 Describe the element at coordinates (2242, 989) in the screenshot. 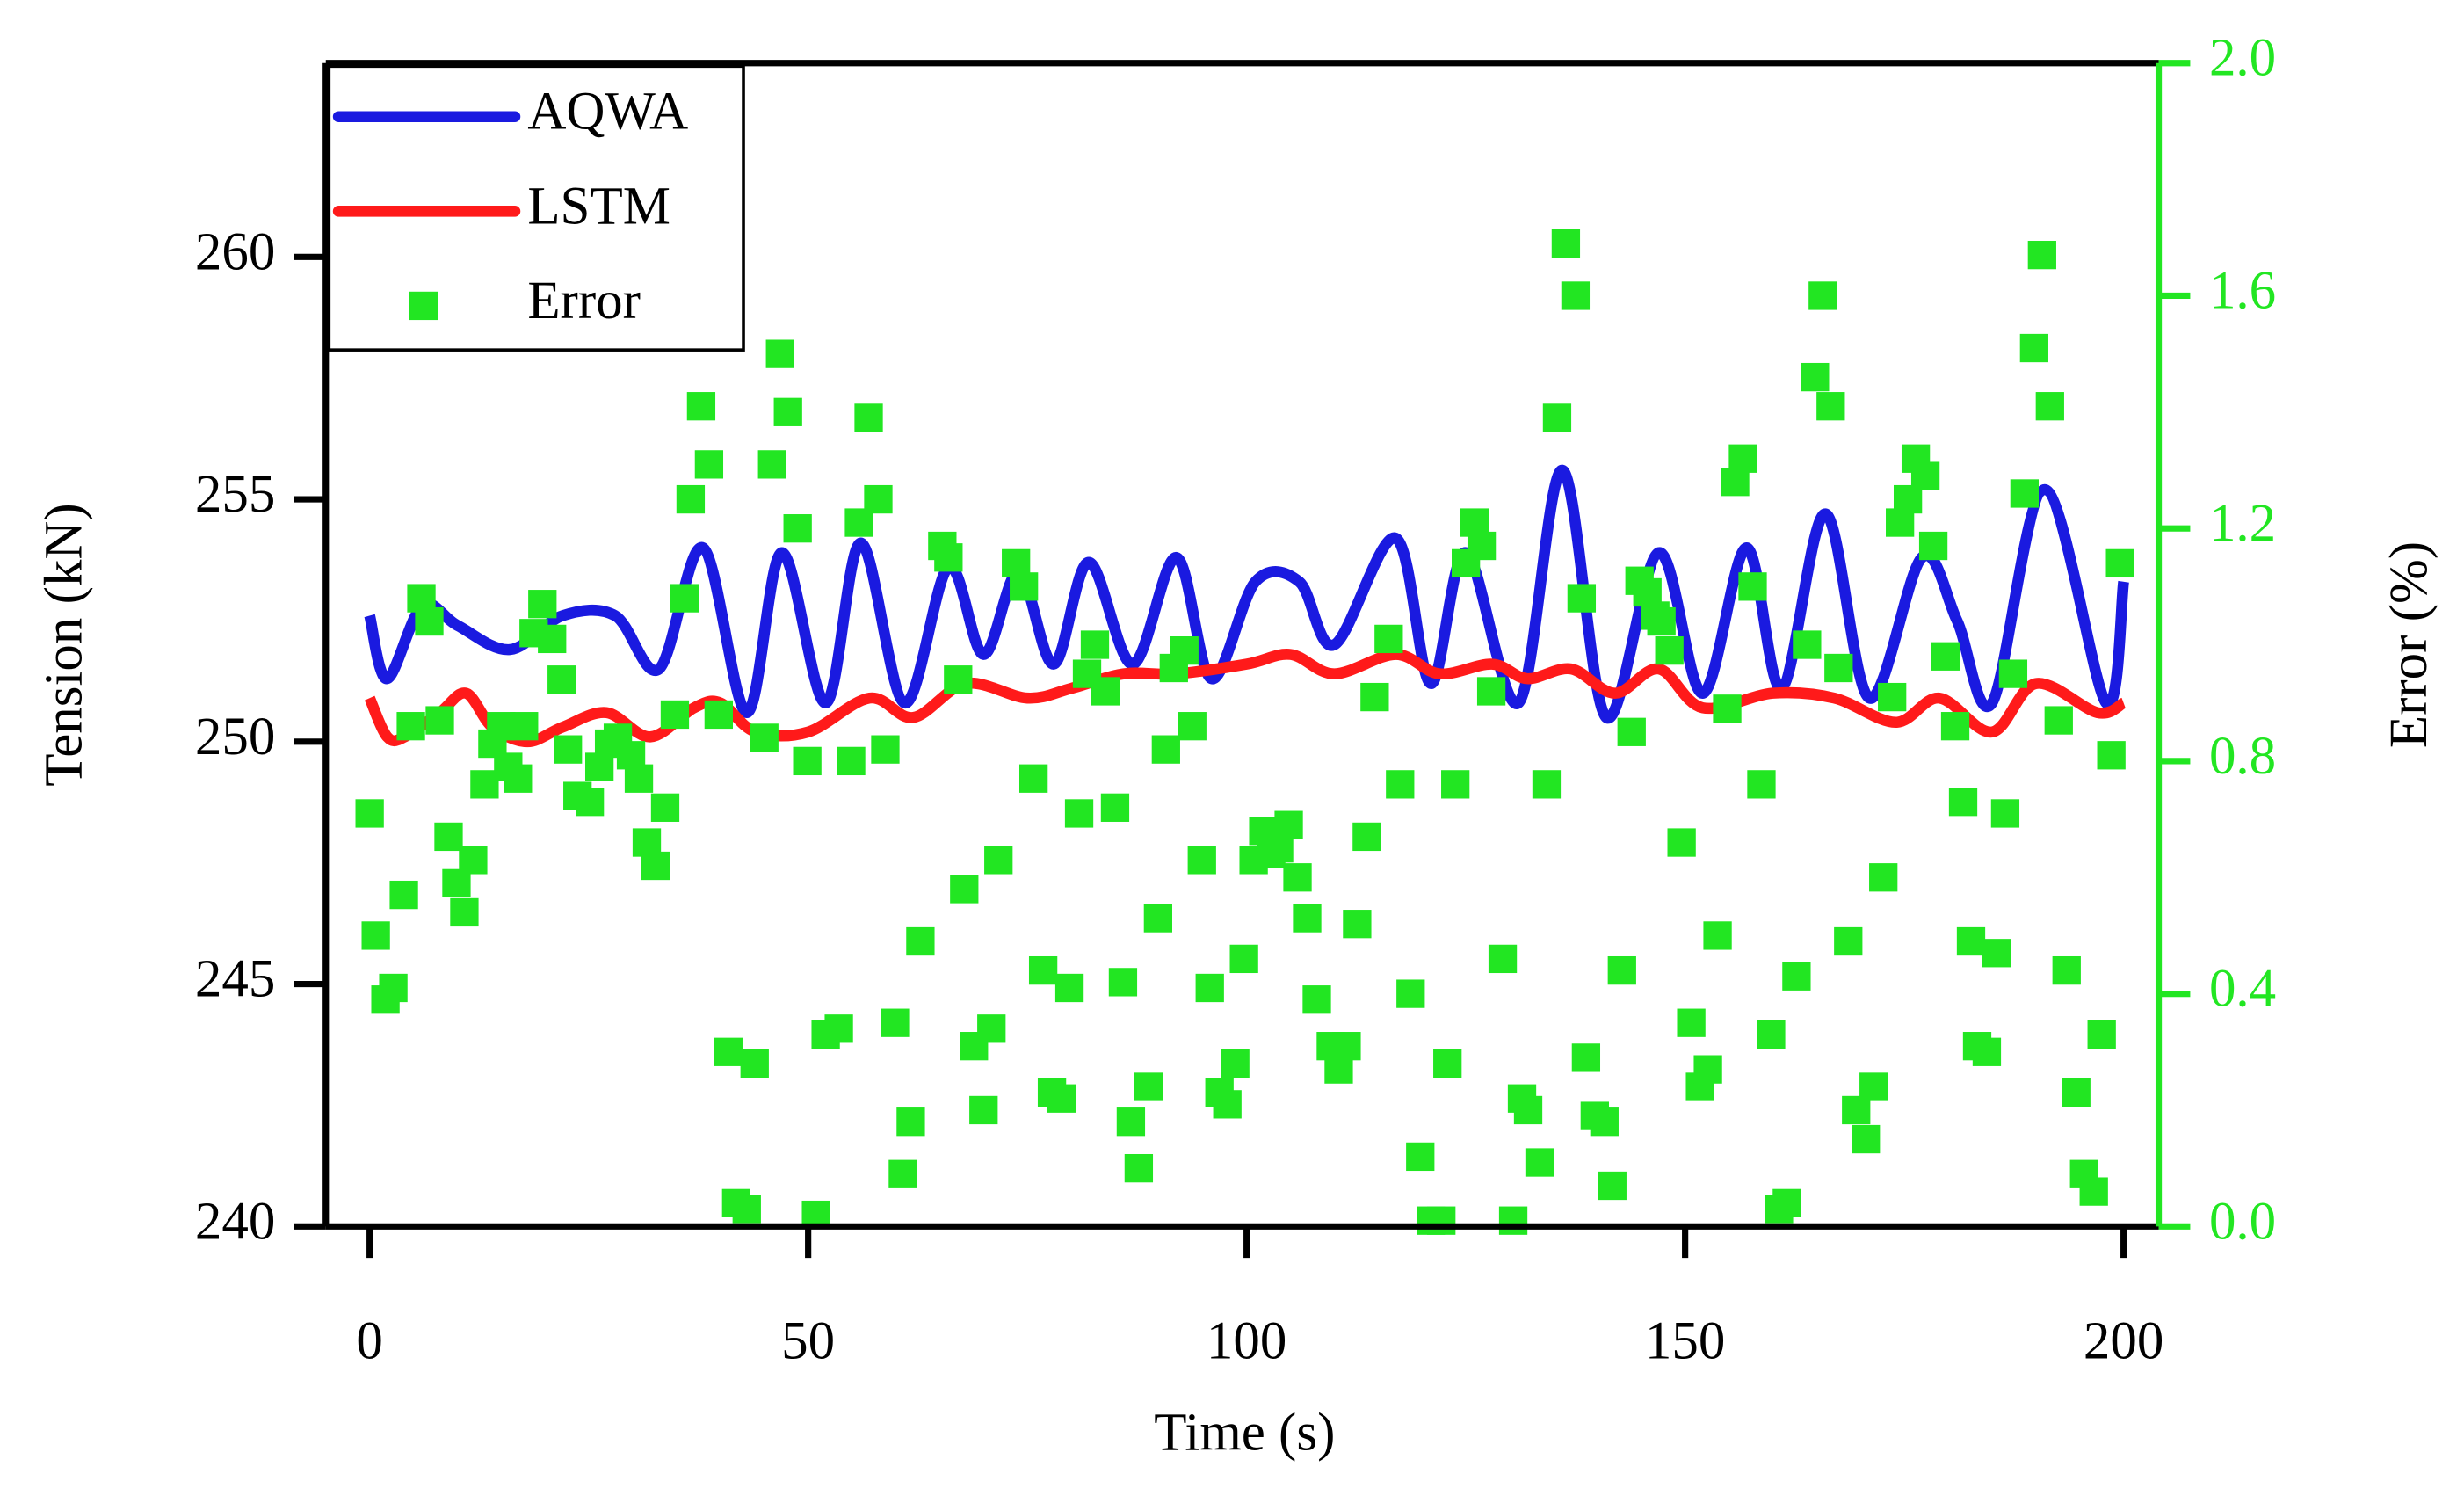

I see `y2-tick-label: 0.4` at that location.